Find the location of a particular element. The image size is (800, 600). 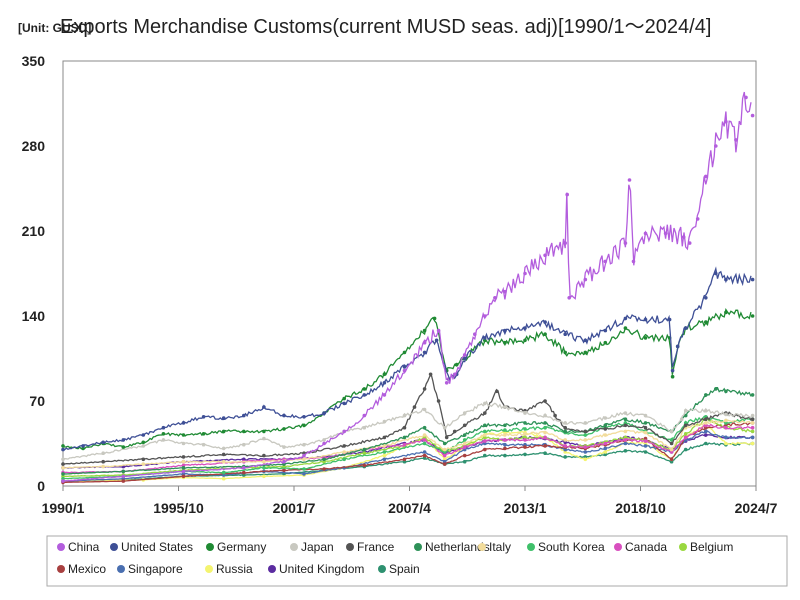

legend-label: South Korea is located at coordinates (571, 547).